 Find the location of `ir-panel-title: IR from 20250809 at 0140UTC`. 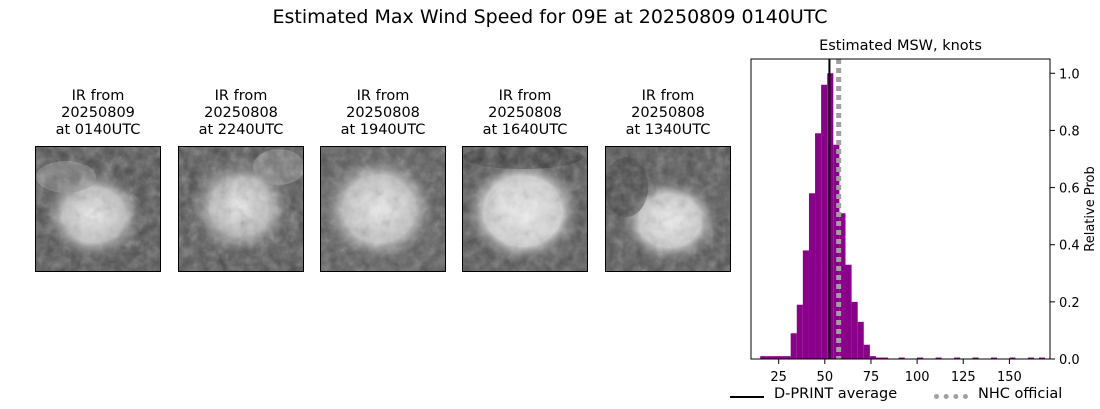

ir-panel-title: IR from 20250809 at 0140UTC is located at coordinates (98, 114).